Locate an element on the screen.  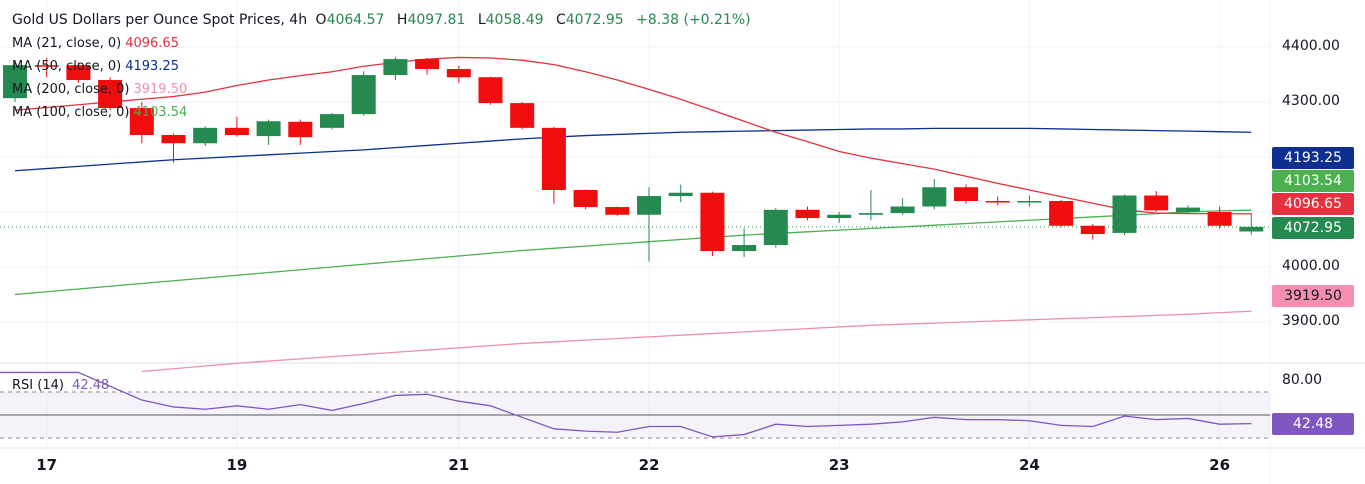
x-tick-label: 19 is located at coordinates (237, 465).